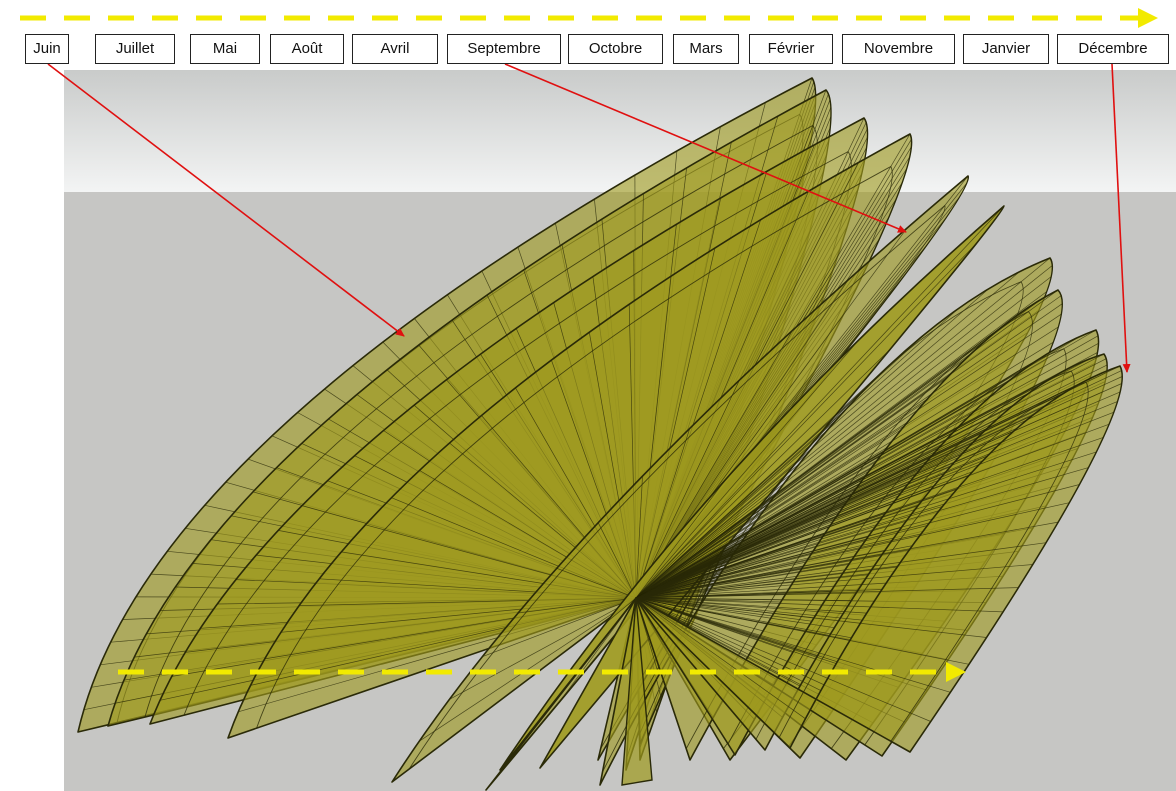  I want to click on month-label-janvier: Janvier, so click(1006, 49).